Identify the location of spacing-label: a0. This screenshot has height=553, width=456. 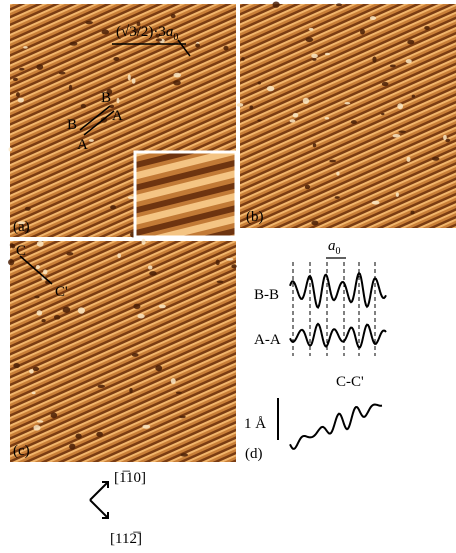
(334, 247).